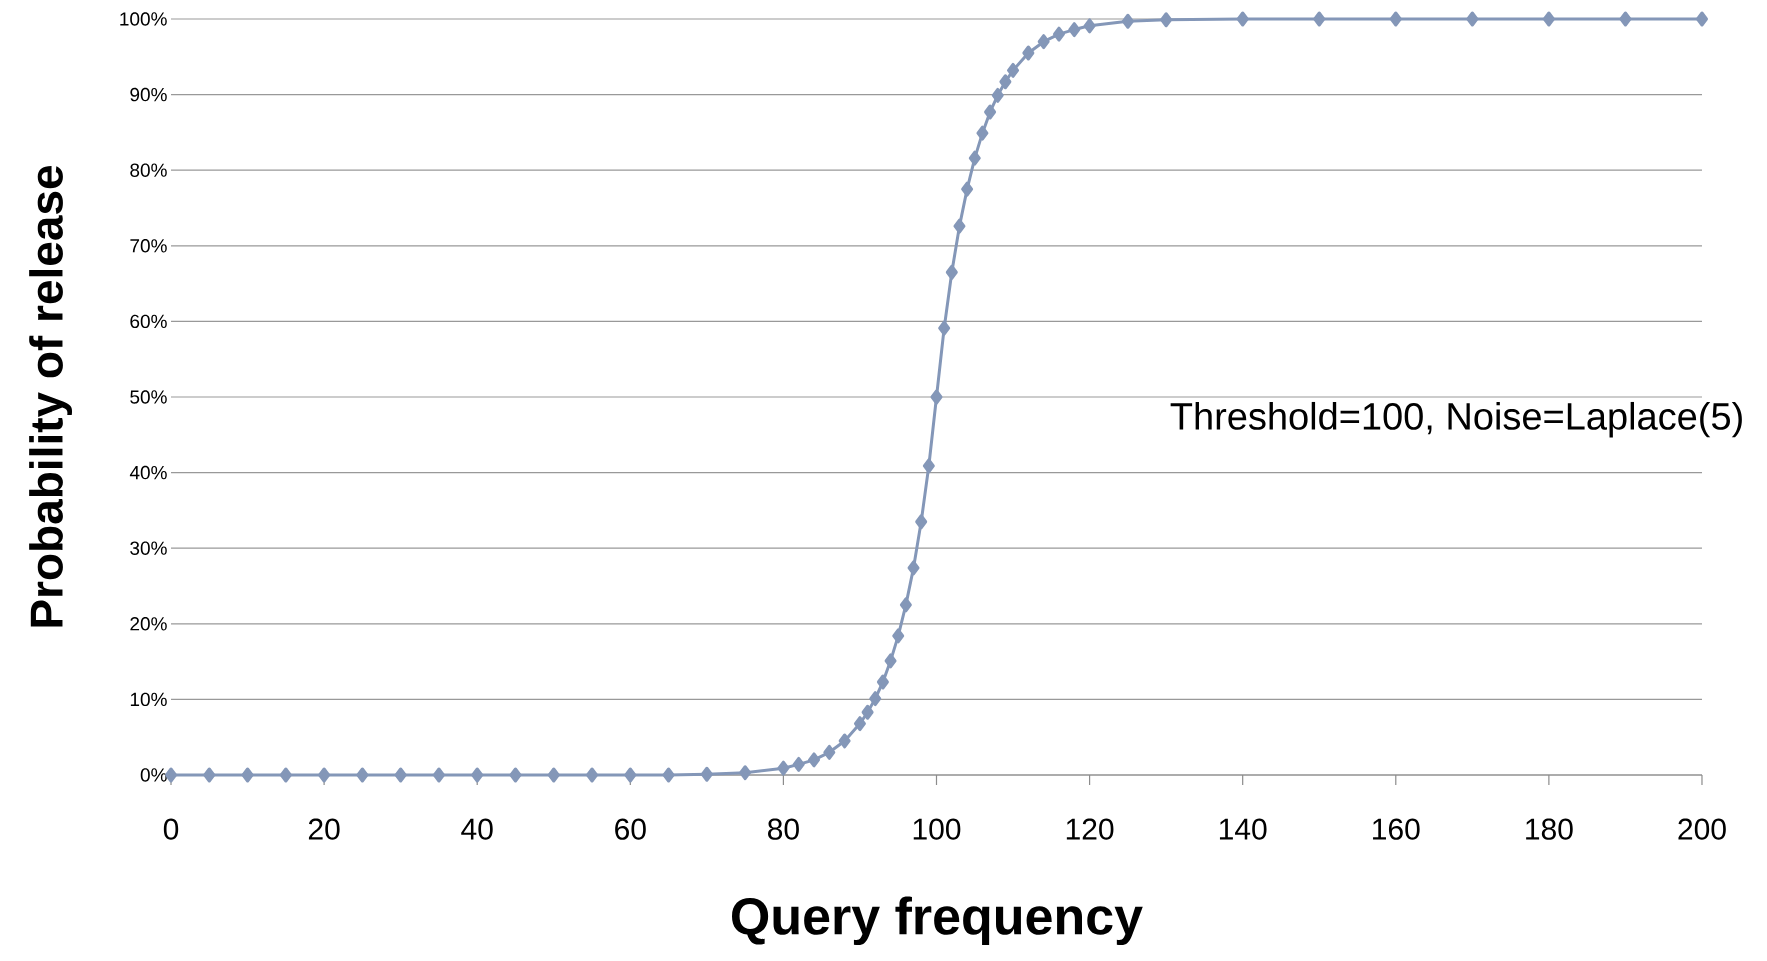  What do you see at coordinates (153, 775) in the screenshot?
I see `y-tick-label: 0%` at bounding box center [153, 775].